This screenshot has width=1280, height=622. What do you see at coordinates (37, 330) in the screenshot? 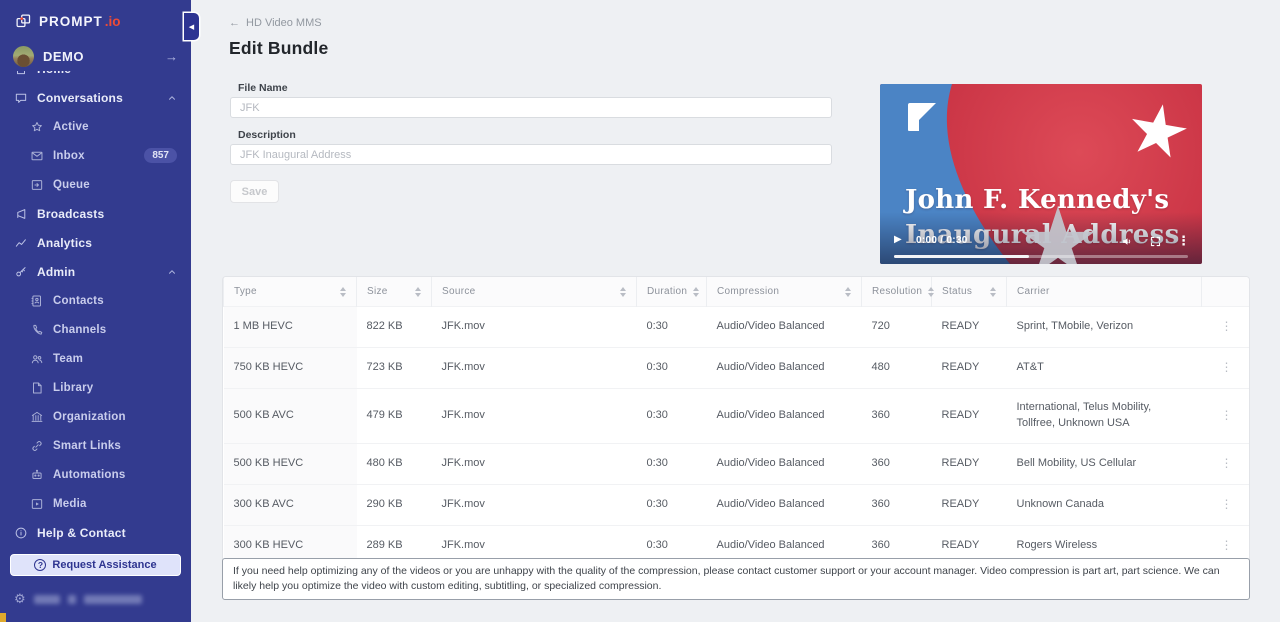
I see `phone-icon` at bounding box center [37, 330].